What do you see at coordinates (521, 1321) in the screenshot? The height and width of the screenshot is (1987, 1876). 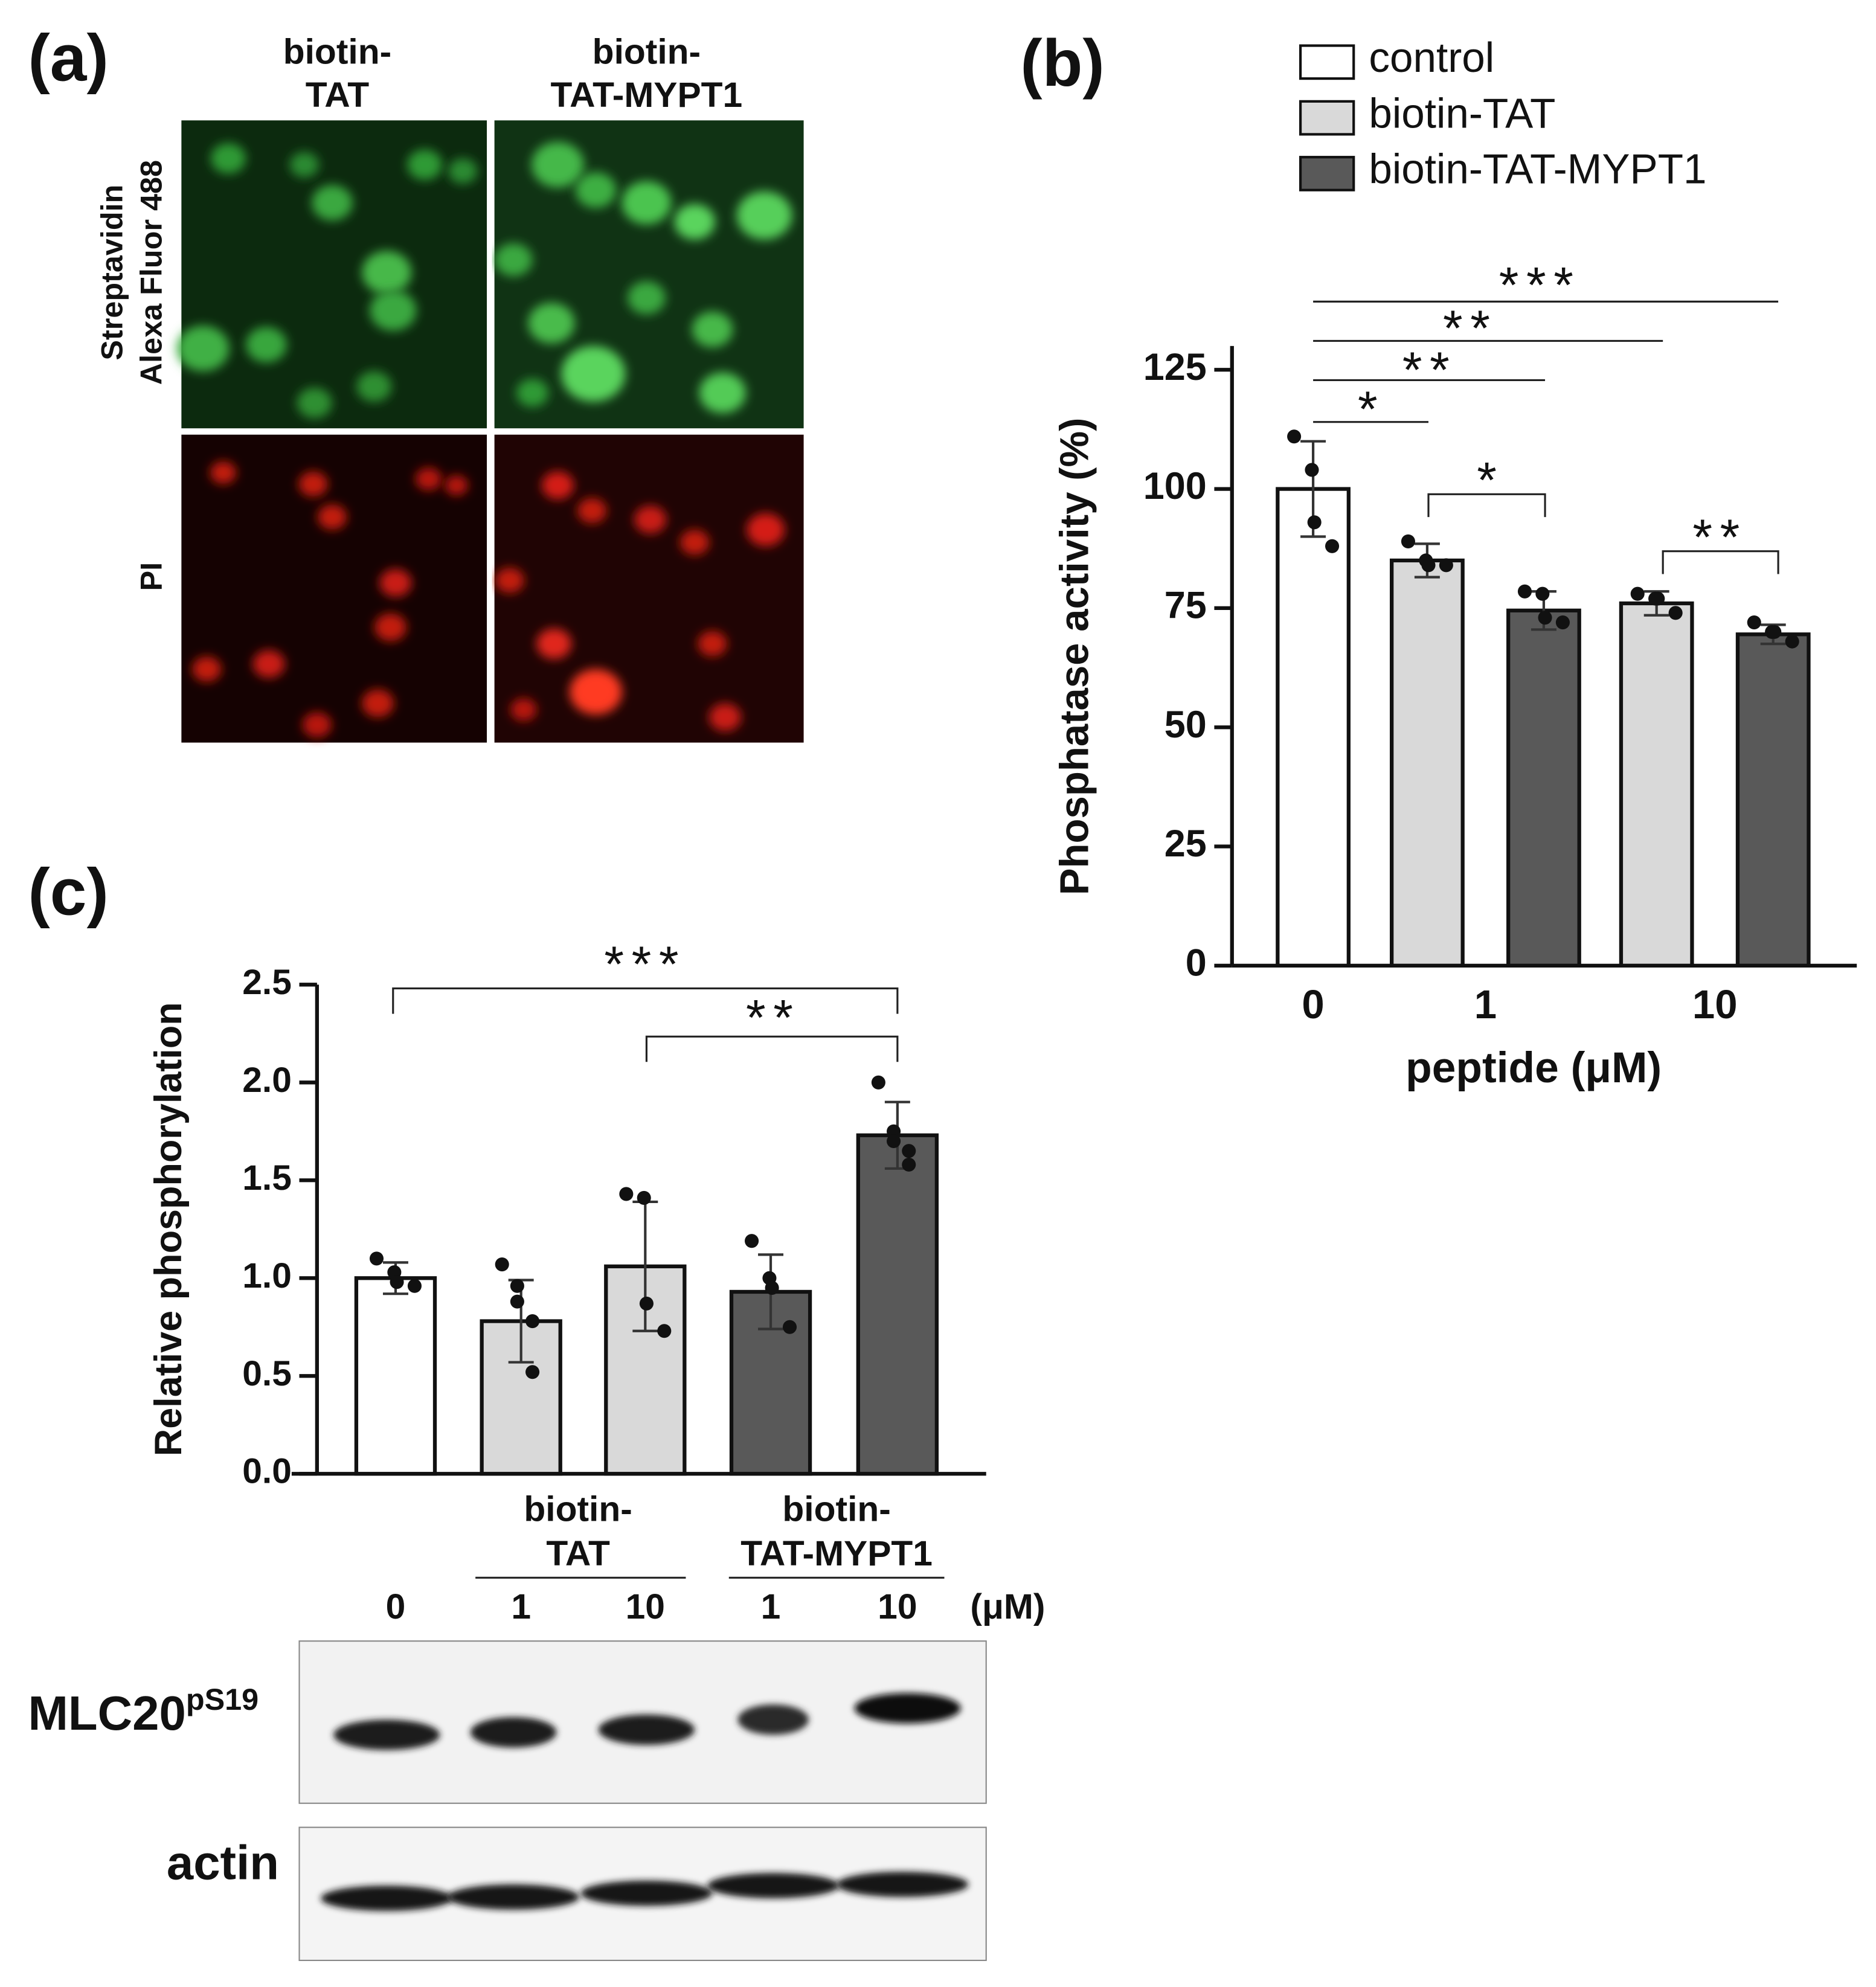 I see `error-bar` at bounding box center [521, 1321].